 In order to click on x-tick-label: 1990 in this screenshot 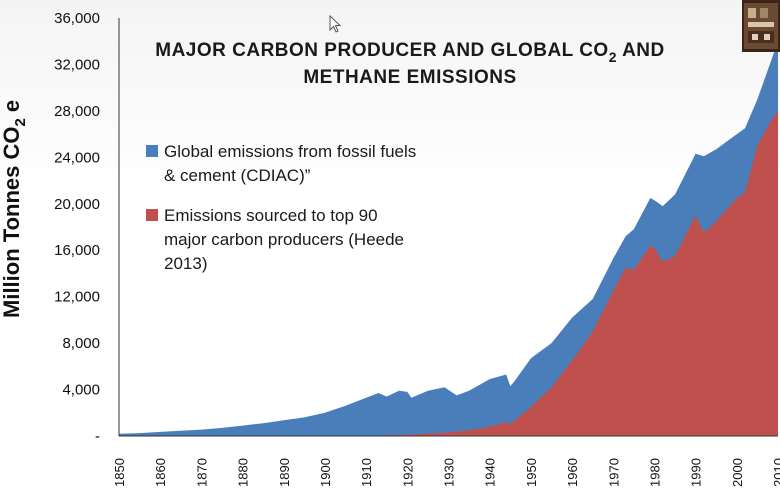, I will do `click(696, 472)`.